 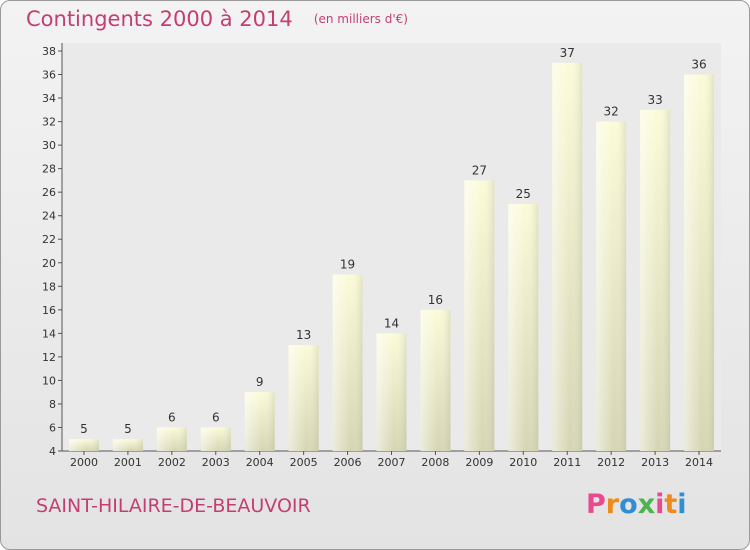 I want to click on y-tick-label: 6, so click(x=52, y=427).